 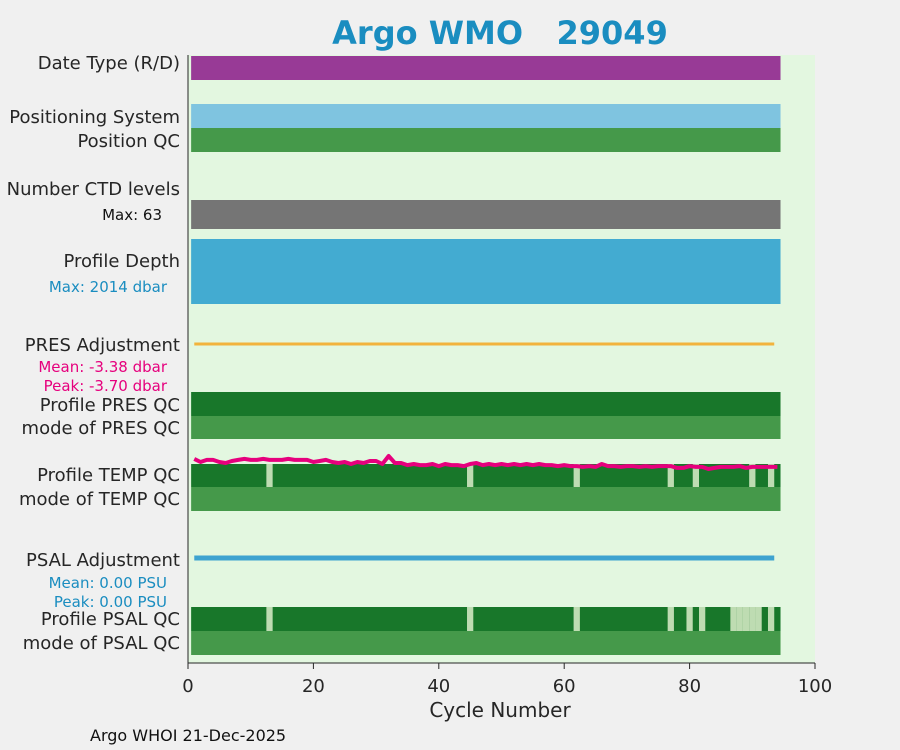 I want to click on chart-title: Argo WMO 29049, so click(x=500, y=33).